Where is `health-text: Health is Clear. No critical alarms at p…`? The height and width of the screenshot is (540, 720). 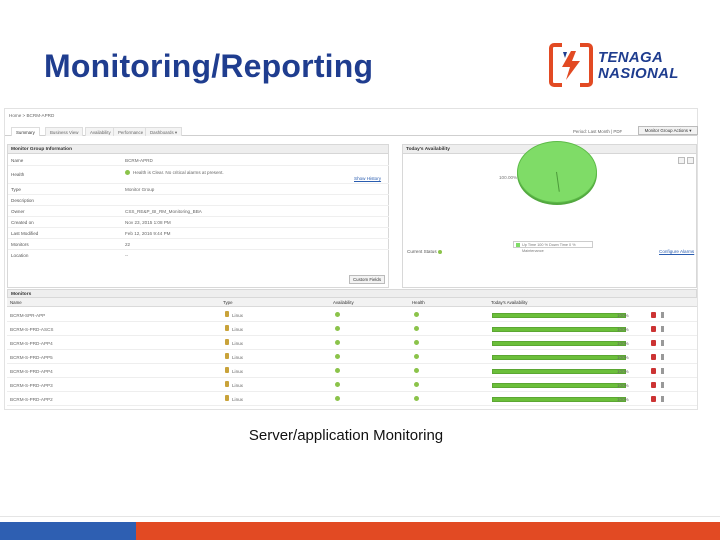
health-text: Health is Clear. No critical alarms at p… is located at coordinates (178, 172).